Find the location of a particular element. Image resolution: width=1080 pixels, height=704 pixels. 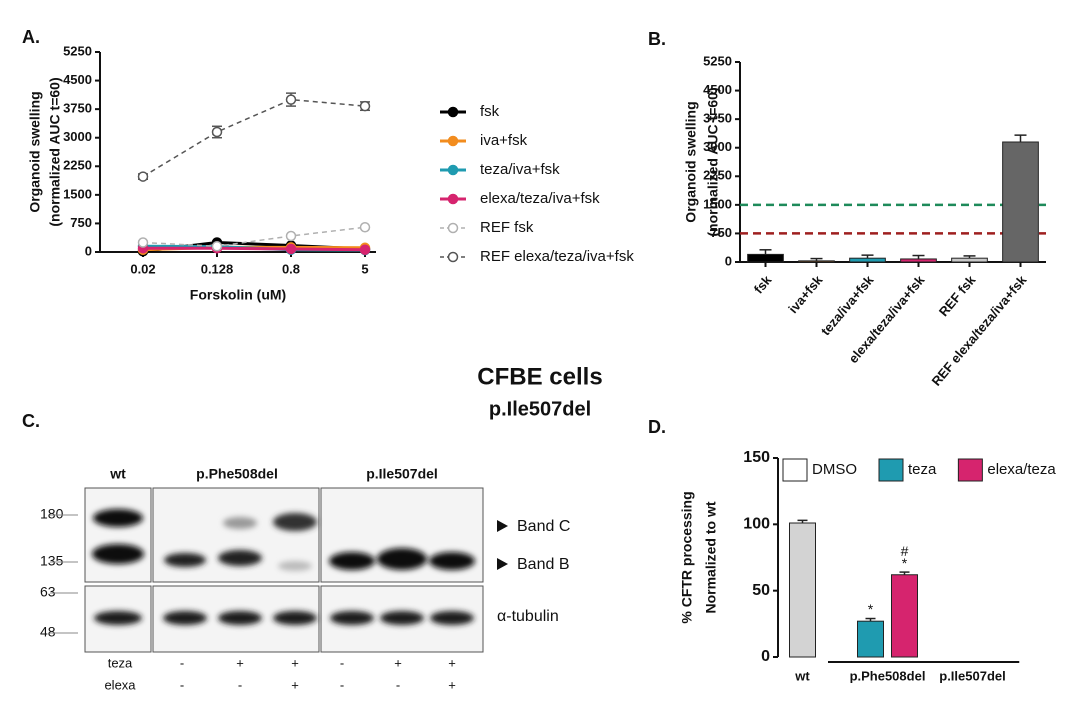

x-tick-label: 0.8 is located at coordinates (291, 268).